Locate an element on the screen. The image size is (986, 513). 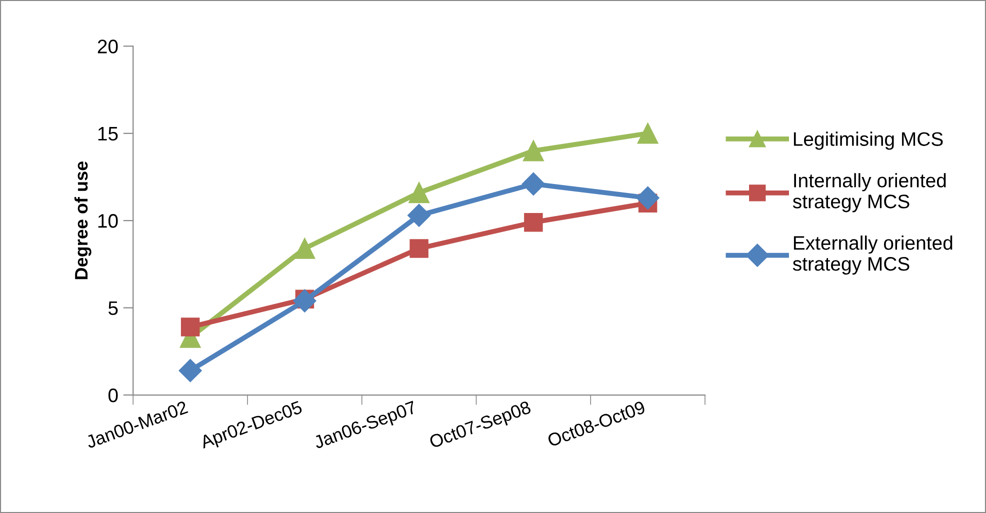
legend-label: Internally oriented strategy MCS is located at coordinates (869, 192).